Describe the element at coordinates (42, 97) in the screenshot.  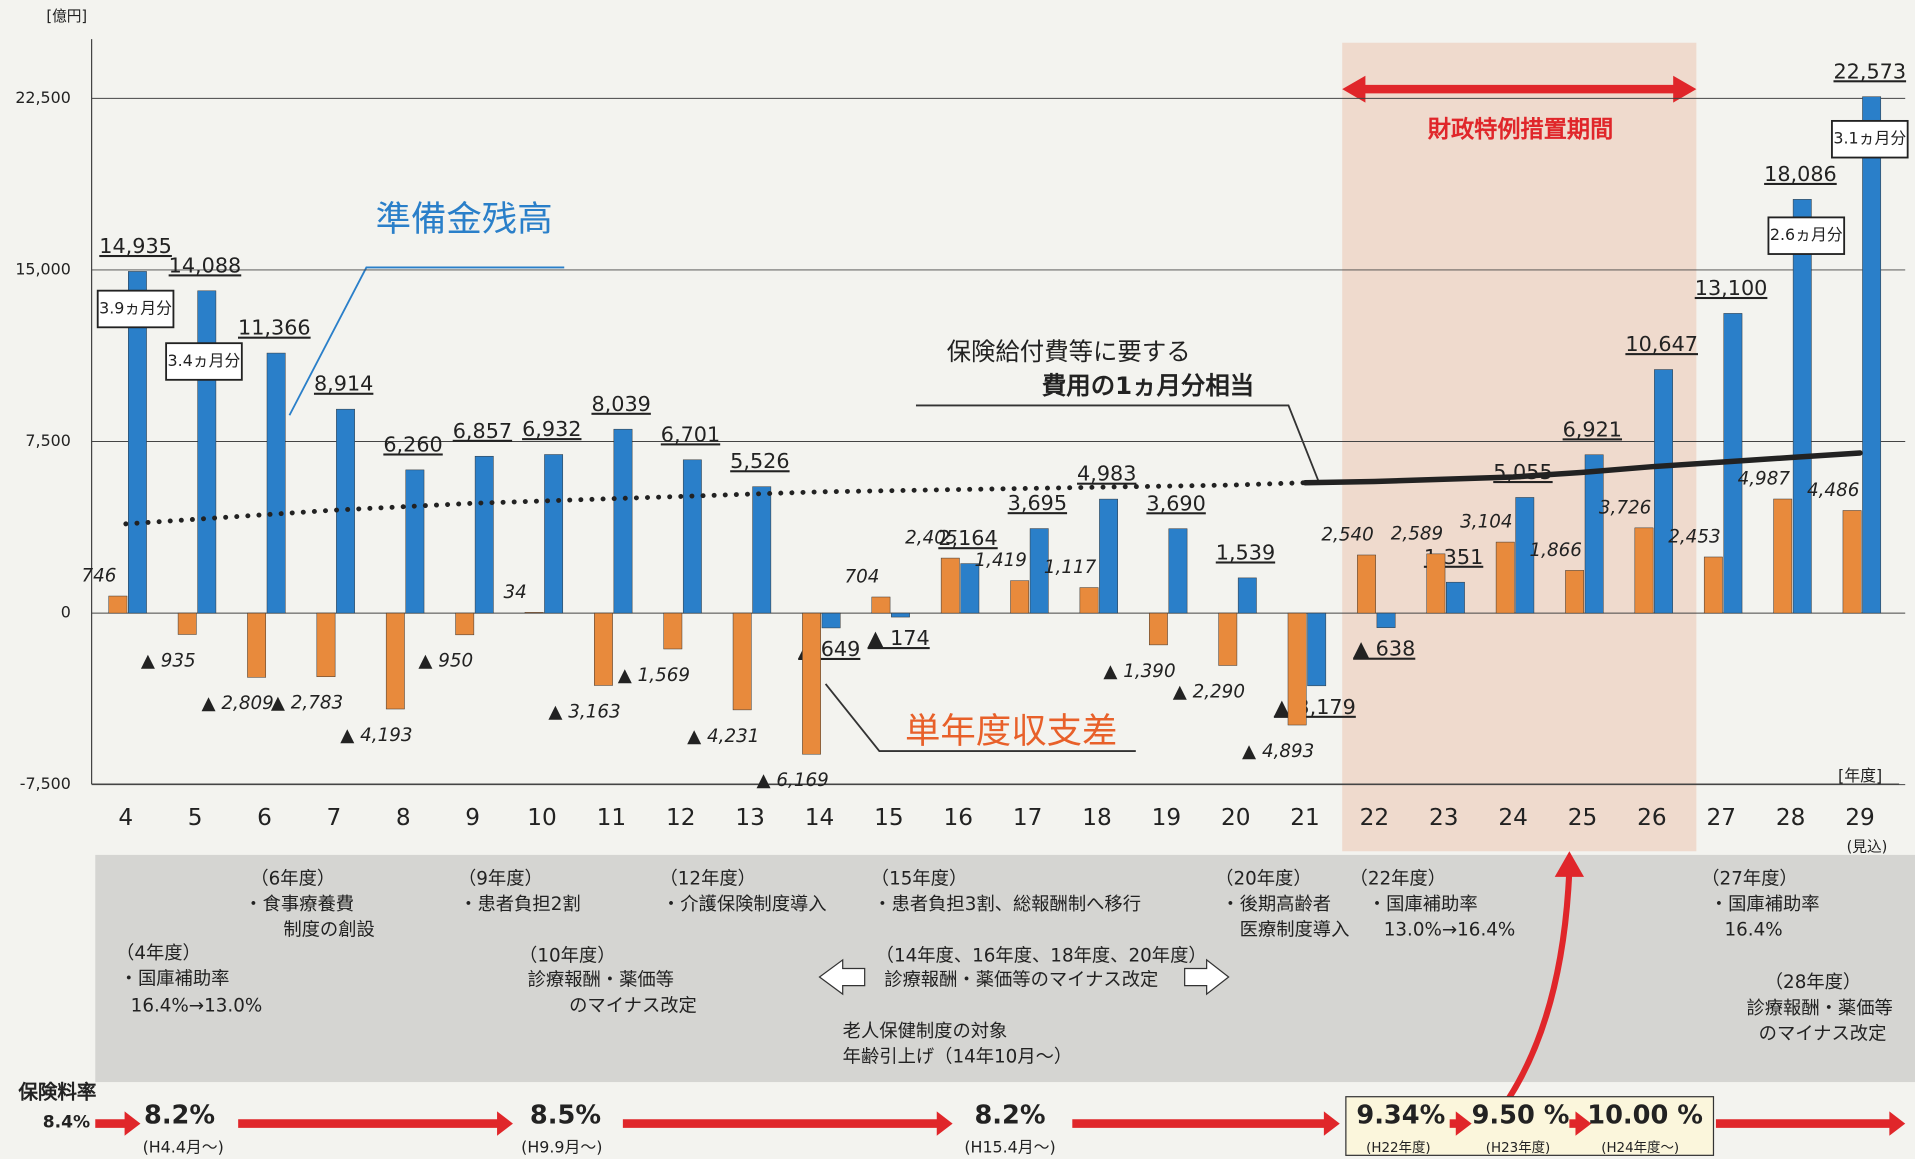
I see `y-tick-label: 22,500` at that location.